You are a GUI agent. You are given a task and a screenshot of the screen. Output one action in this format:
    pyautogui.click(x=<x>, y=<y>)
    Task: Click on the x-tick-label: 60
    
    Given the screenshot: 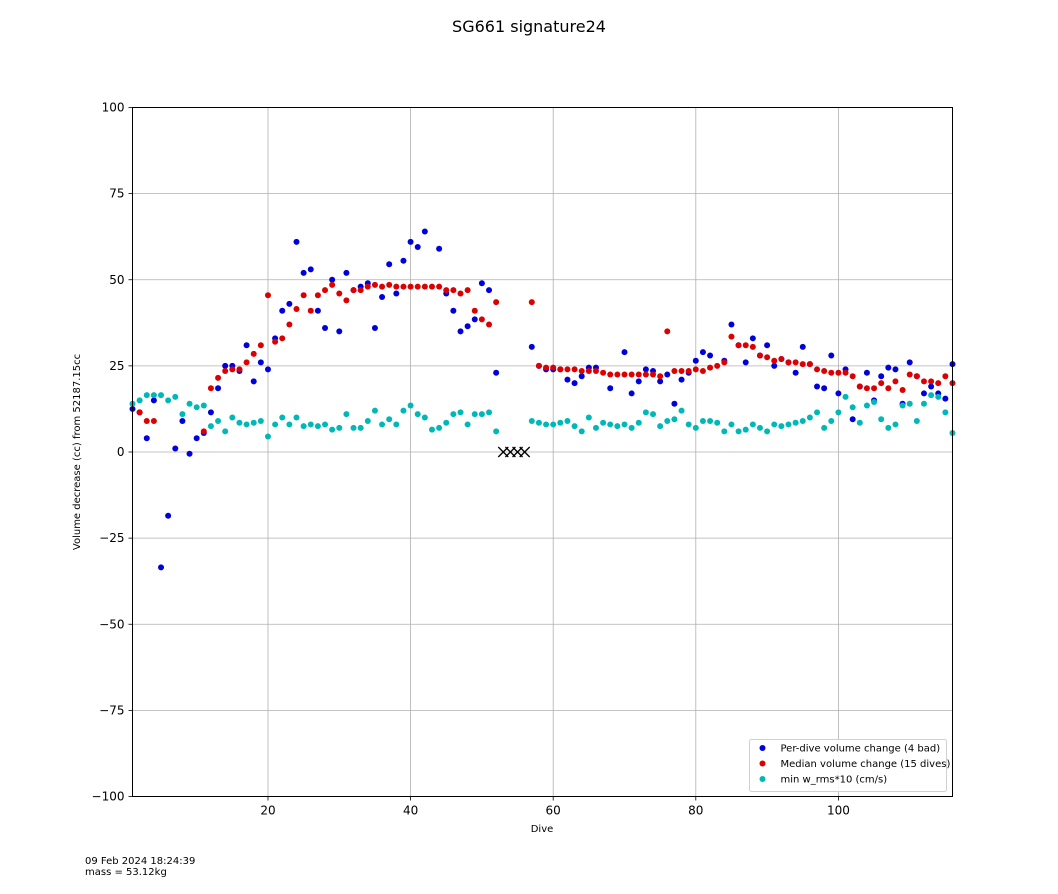 What is the action you would take?
    pyautogui.click(x=553, y=811)
    